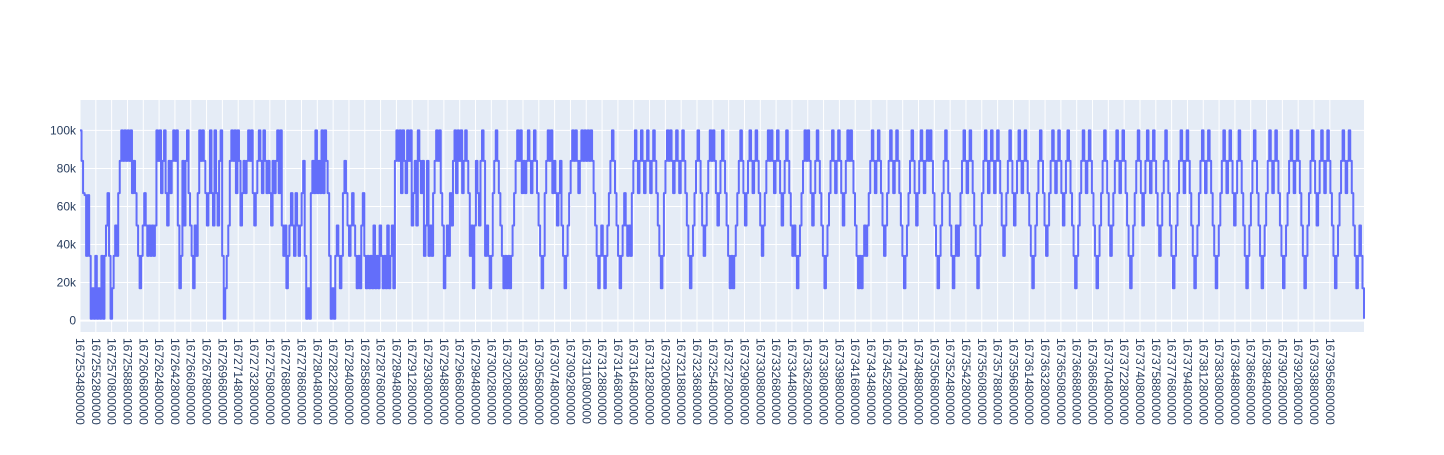  Describe the element at coordinates (697, 381) in the screenshot. I see `x-tick-label: 1673236800000` at that location.